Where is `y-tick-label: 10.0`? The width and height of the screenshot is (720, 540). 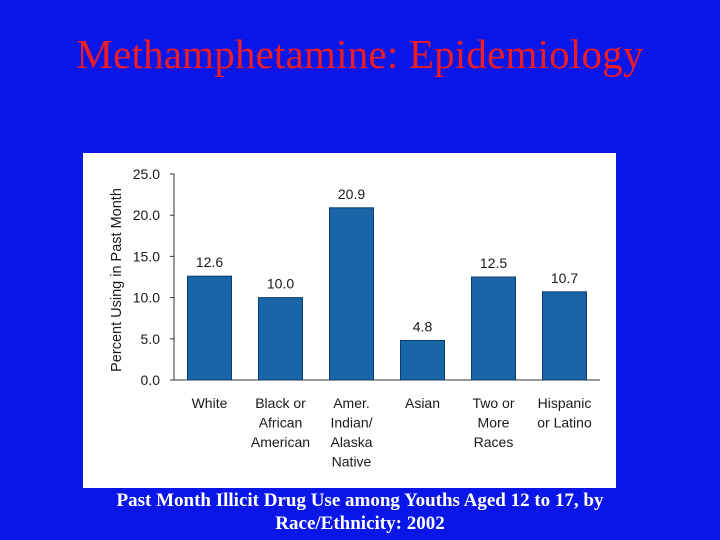 y-tick-label: 10.0 is located at coordinates (146, 298).